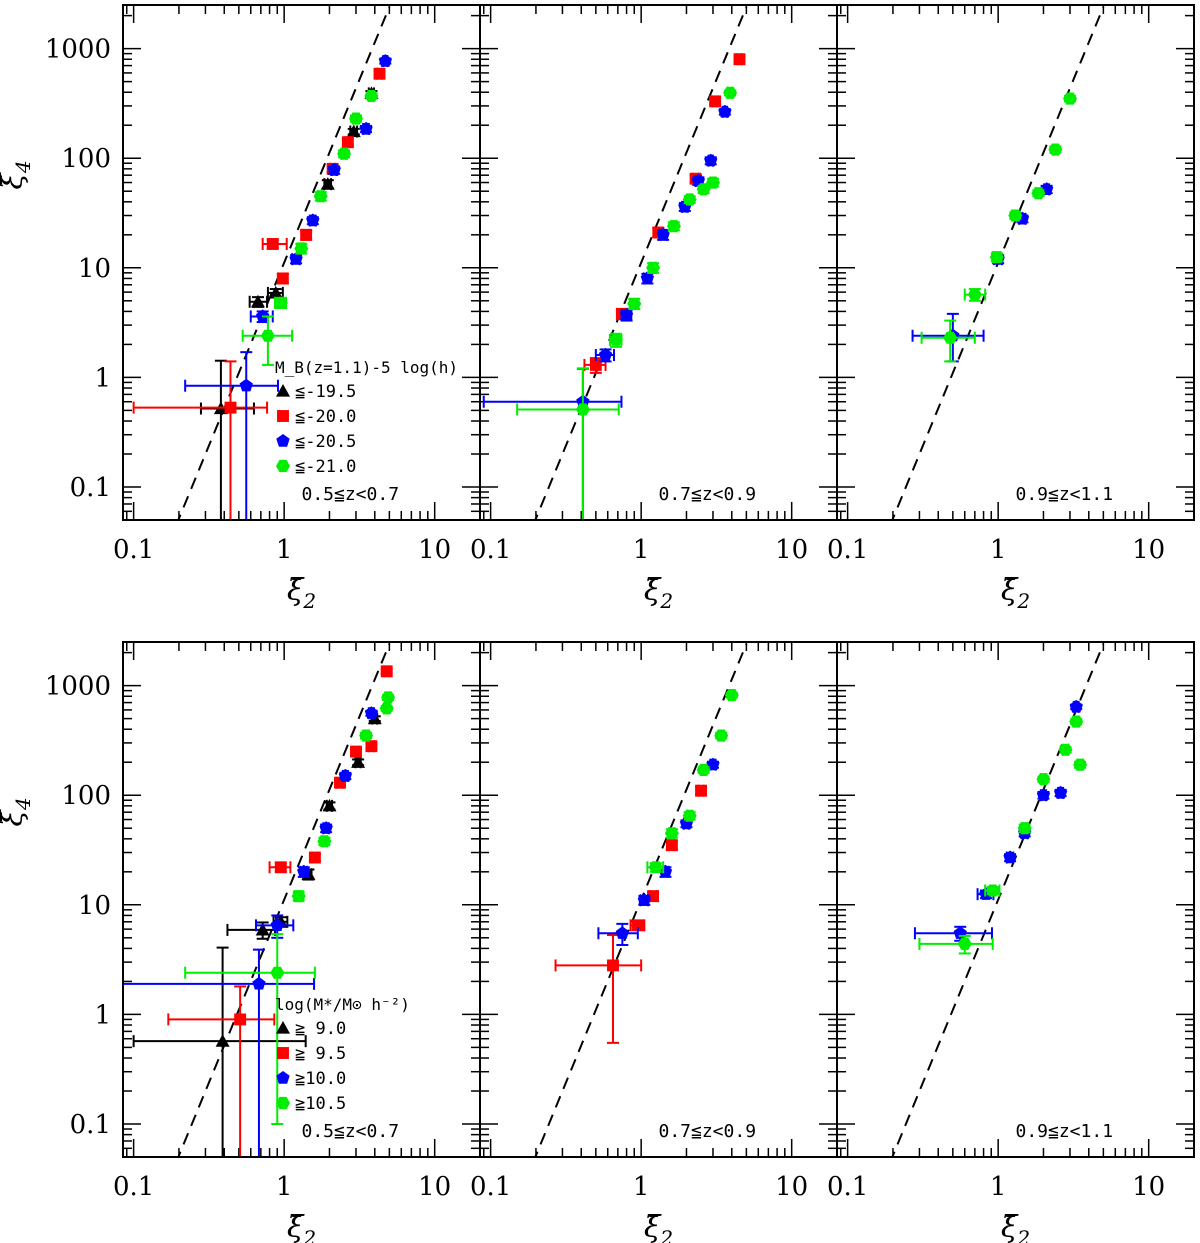 This screenshot has height=1243, width=1200. Describe the element at coordinates (94, 906) in the screenshot. I see `y-tick-label: 10` at that location.